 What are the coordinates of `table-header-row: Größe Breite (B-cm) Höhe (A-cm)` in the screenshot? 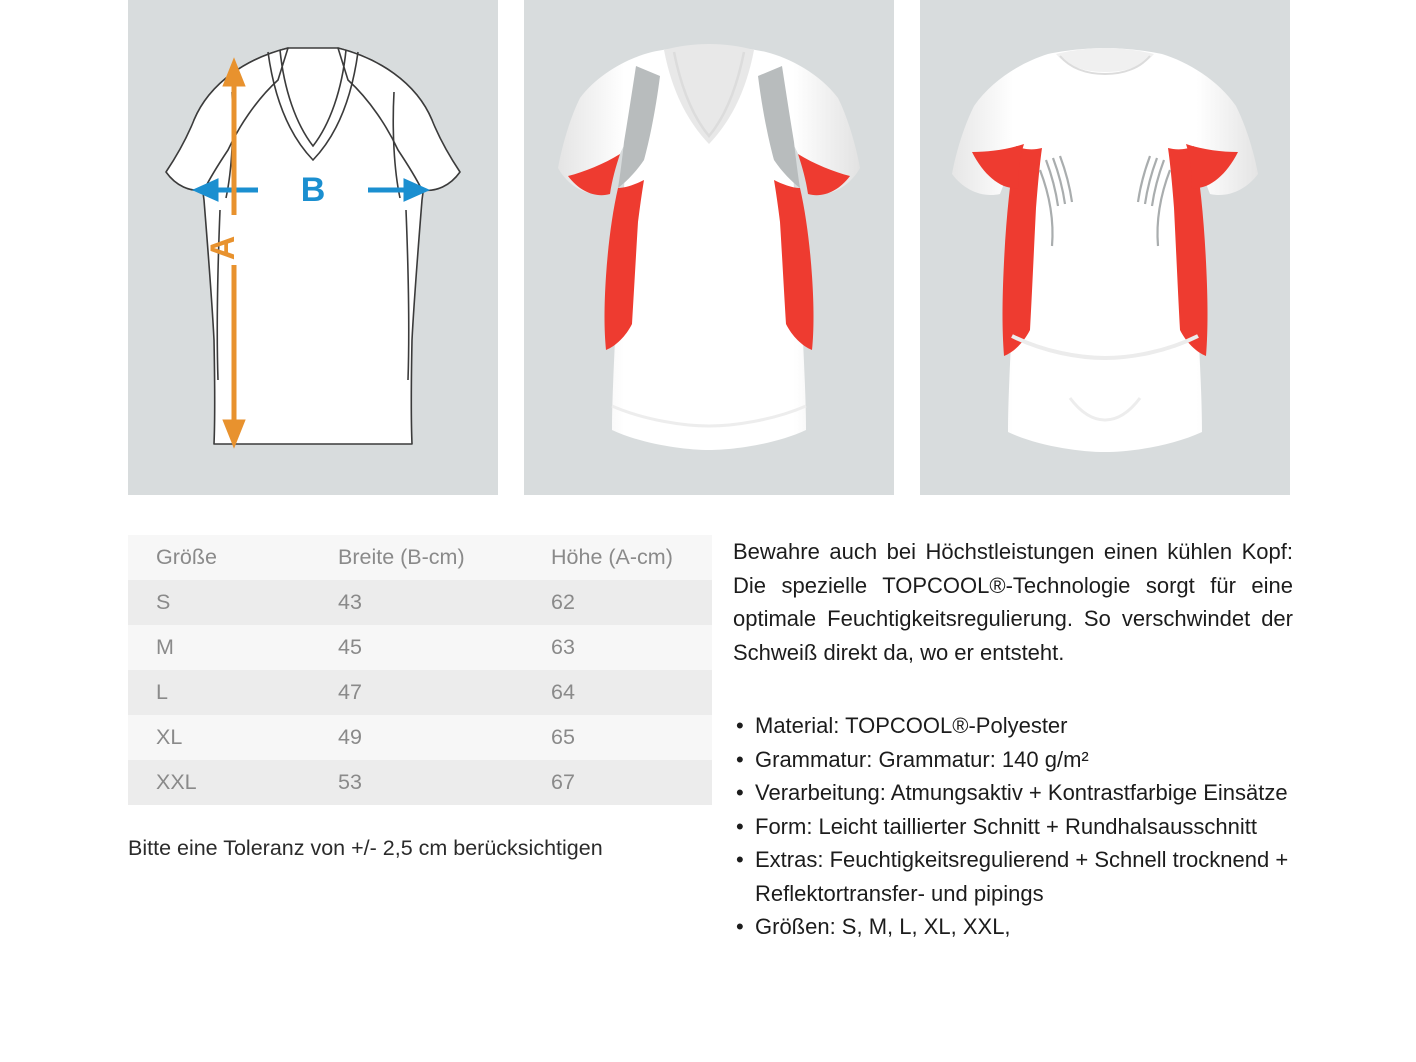 It's located at (420, 557).